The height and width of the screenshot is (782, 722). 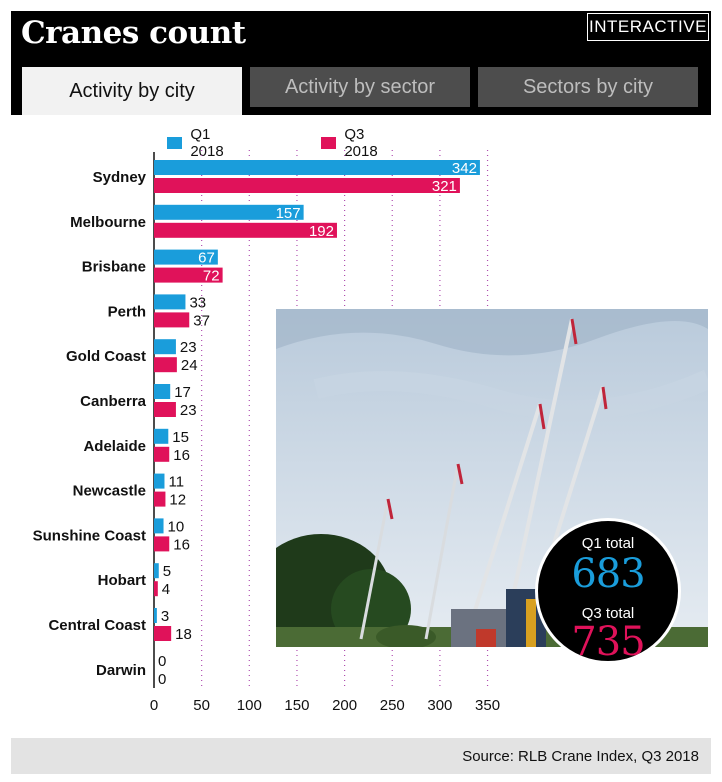 What do you see at coordinates (182, 392) in the screenshot?
I see `data-label: 17` at bounding box center [182, 392].